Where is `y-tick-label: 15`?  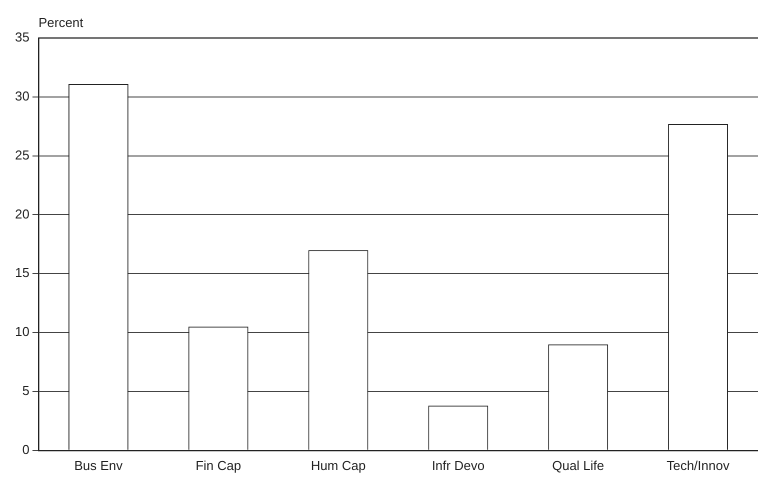 y-tick-label: 15 is located at coordinates (22, 272).